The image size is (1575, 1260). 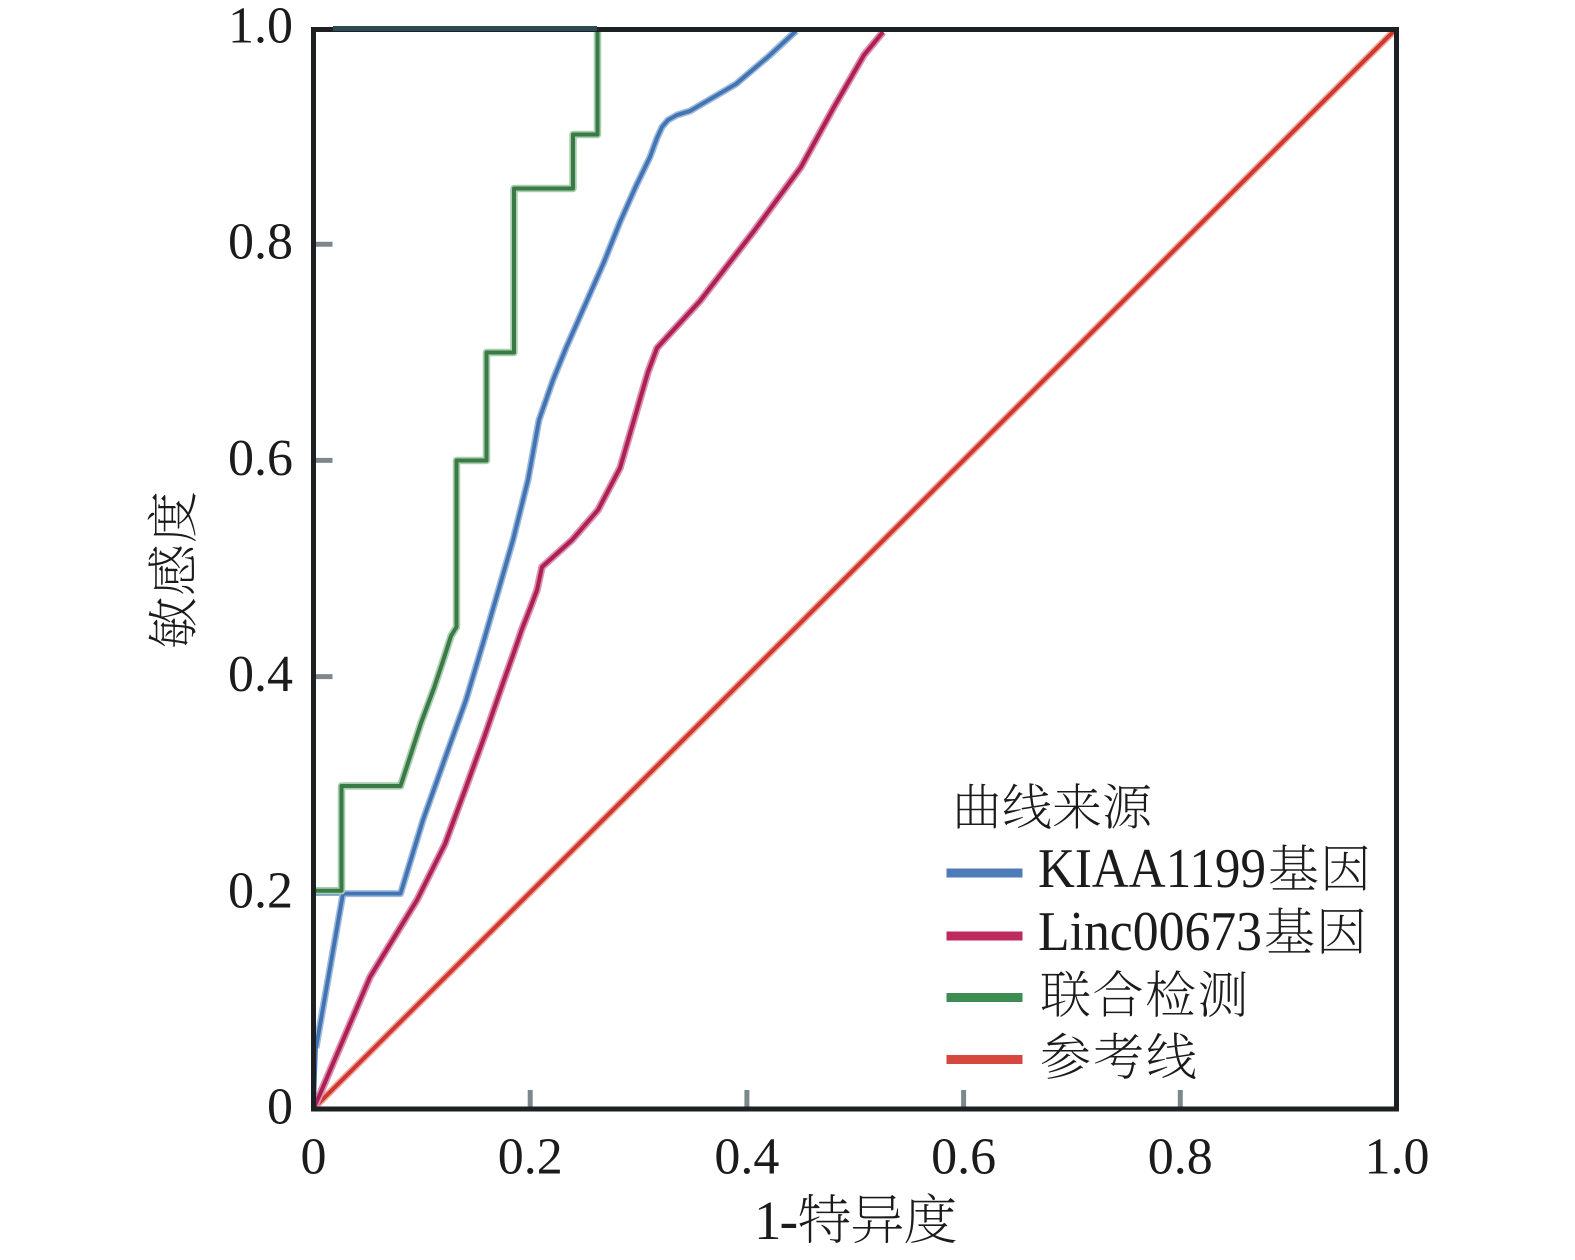 I want to click on svg-text: KIAA1199, so click(x=1152, y=869).